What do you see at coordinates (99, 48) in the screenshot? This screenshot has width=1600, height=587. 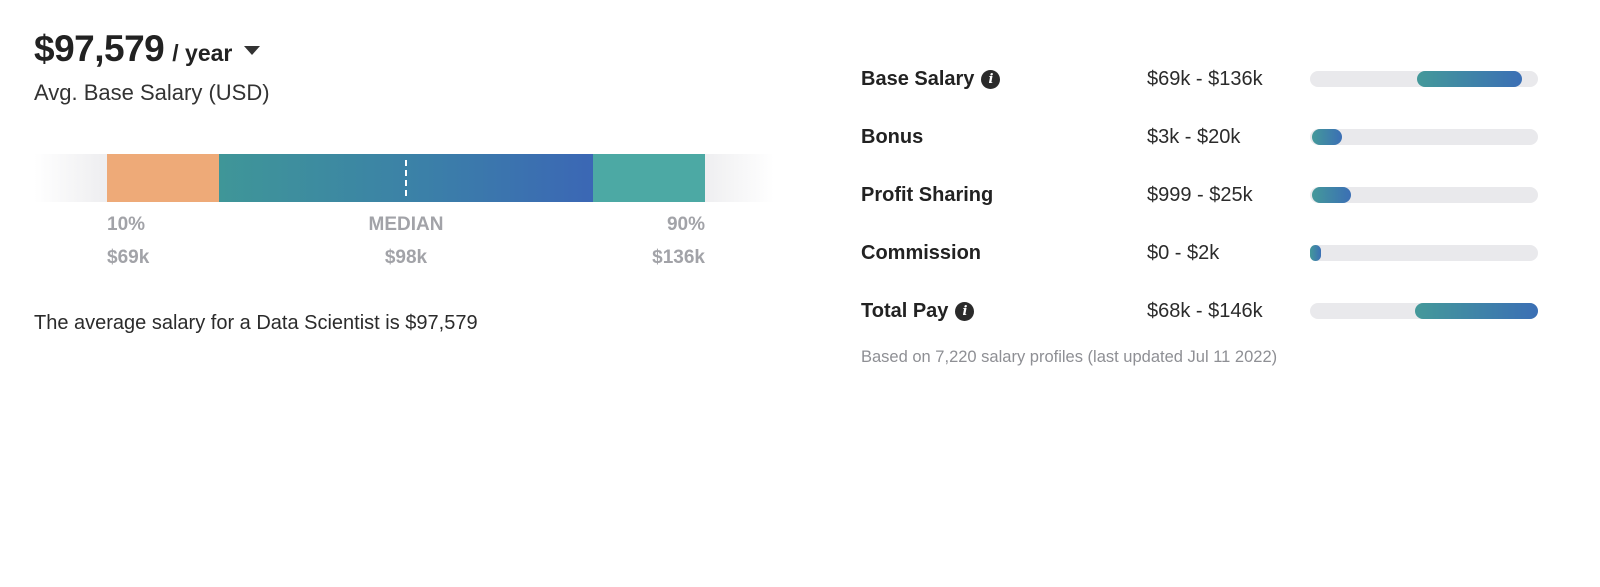 I see `average-salary-amount: $97,579` at bounding box center [99, 48].